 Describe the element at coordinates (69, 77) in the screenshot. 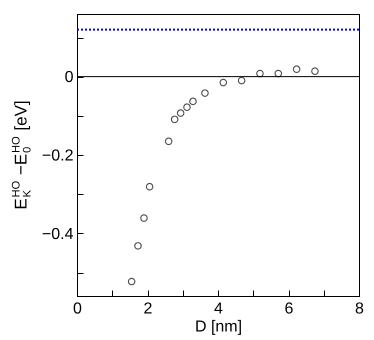

I see `y-tick-label: 0` at that location.